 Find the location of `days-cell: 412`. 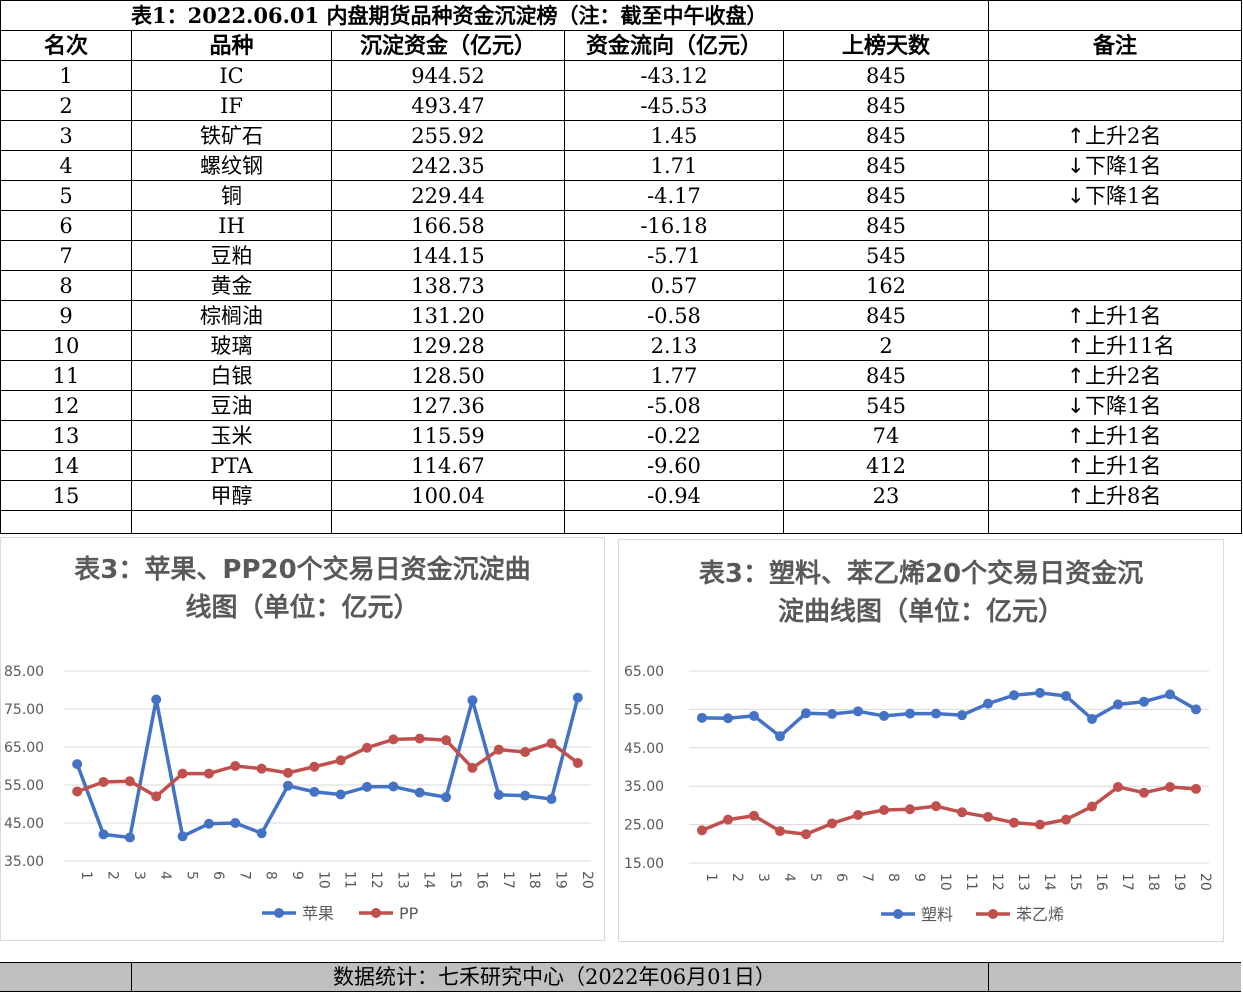

days-cell: 412 is located at coordinates (886, 465).